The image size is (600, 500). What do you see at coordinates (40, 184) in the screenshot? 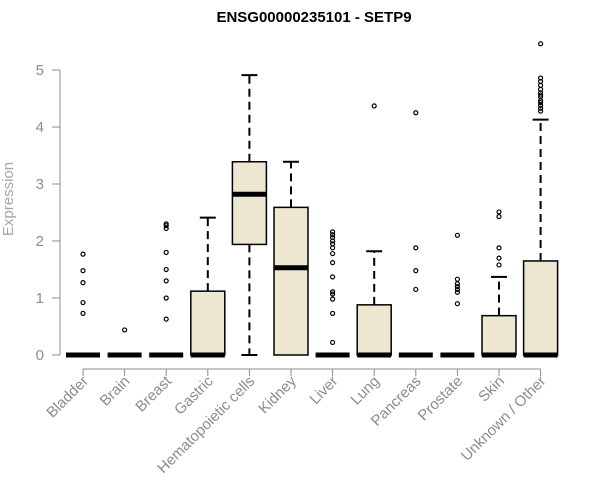
I see `y-tick-label: 3` at bounding box center [40, 184].